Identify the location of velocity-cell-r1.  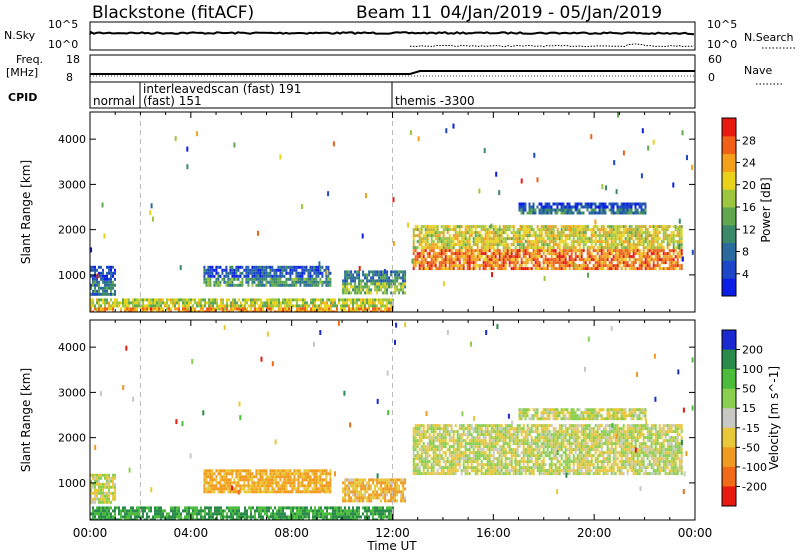
(107, 499).